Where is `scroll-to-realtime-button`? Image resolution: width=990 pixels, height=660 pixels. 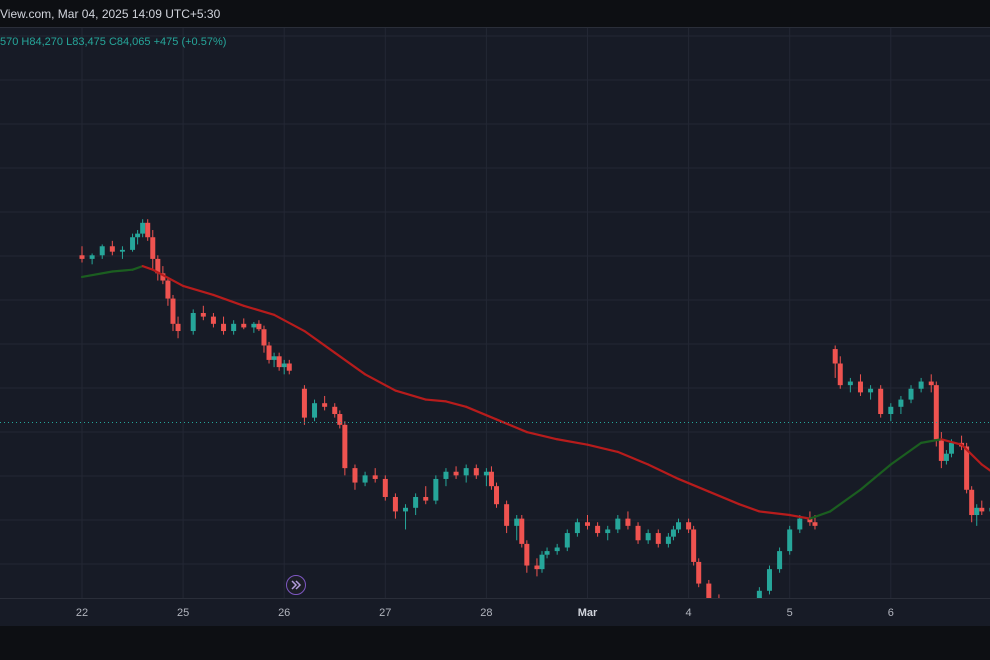 scroll-to-realtime-button is located at coordinates (296, 585).